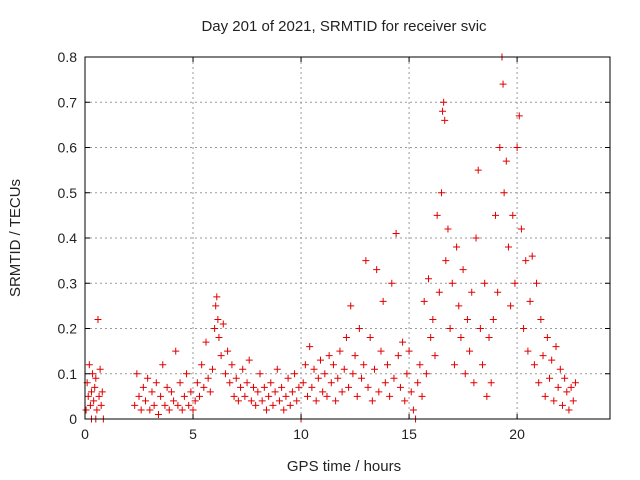  What do you see at coordinates (68, 148) in the screenshot?
I see `y-tick-label: 0.6` at bounding box center [68, 148].